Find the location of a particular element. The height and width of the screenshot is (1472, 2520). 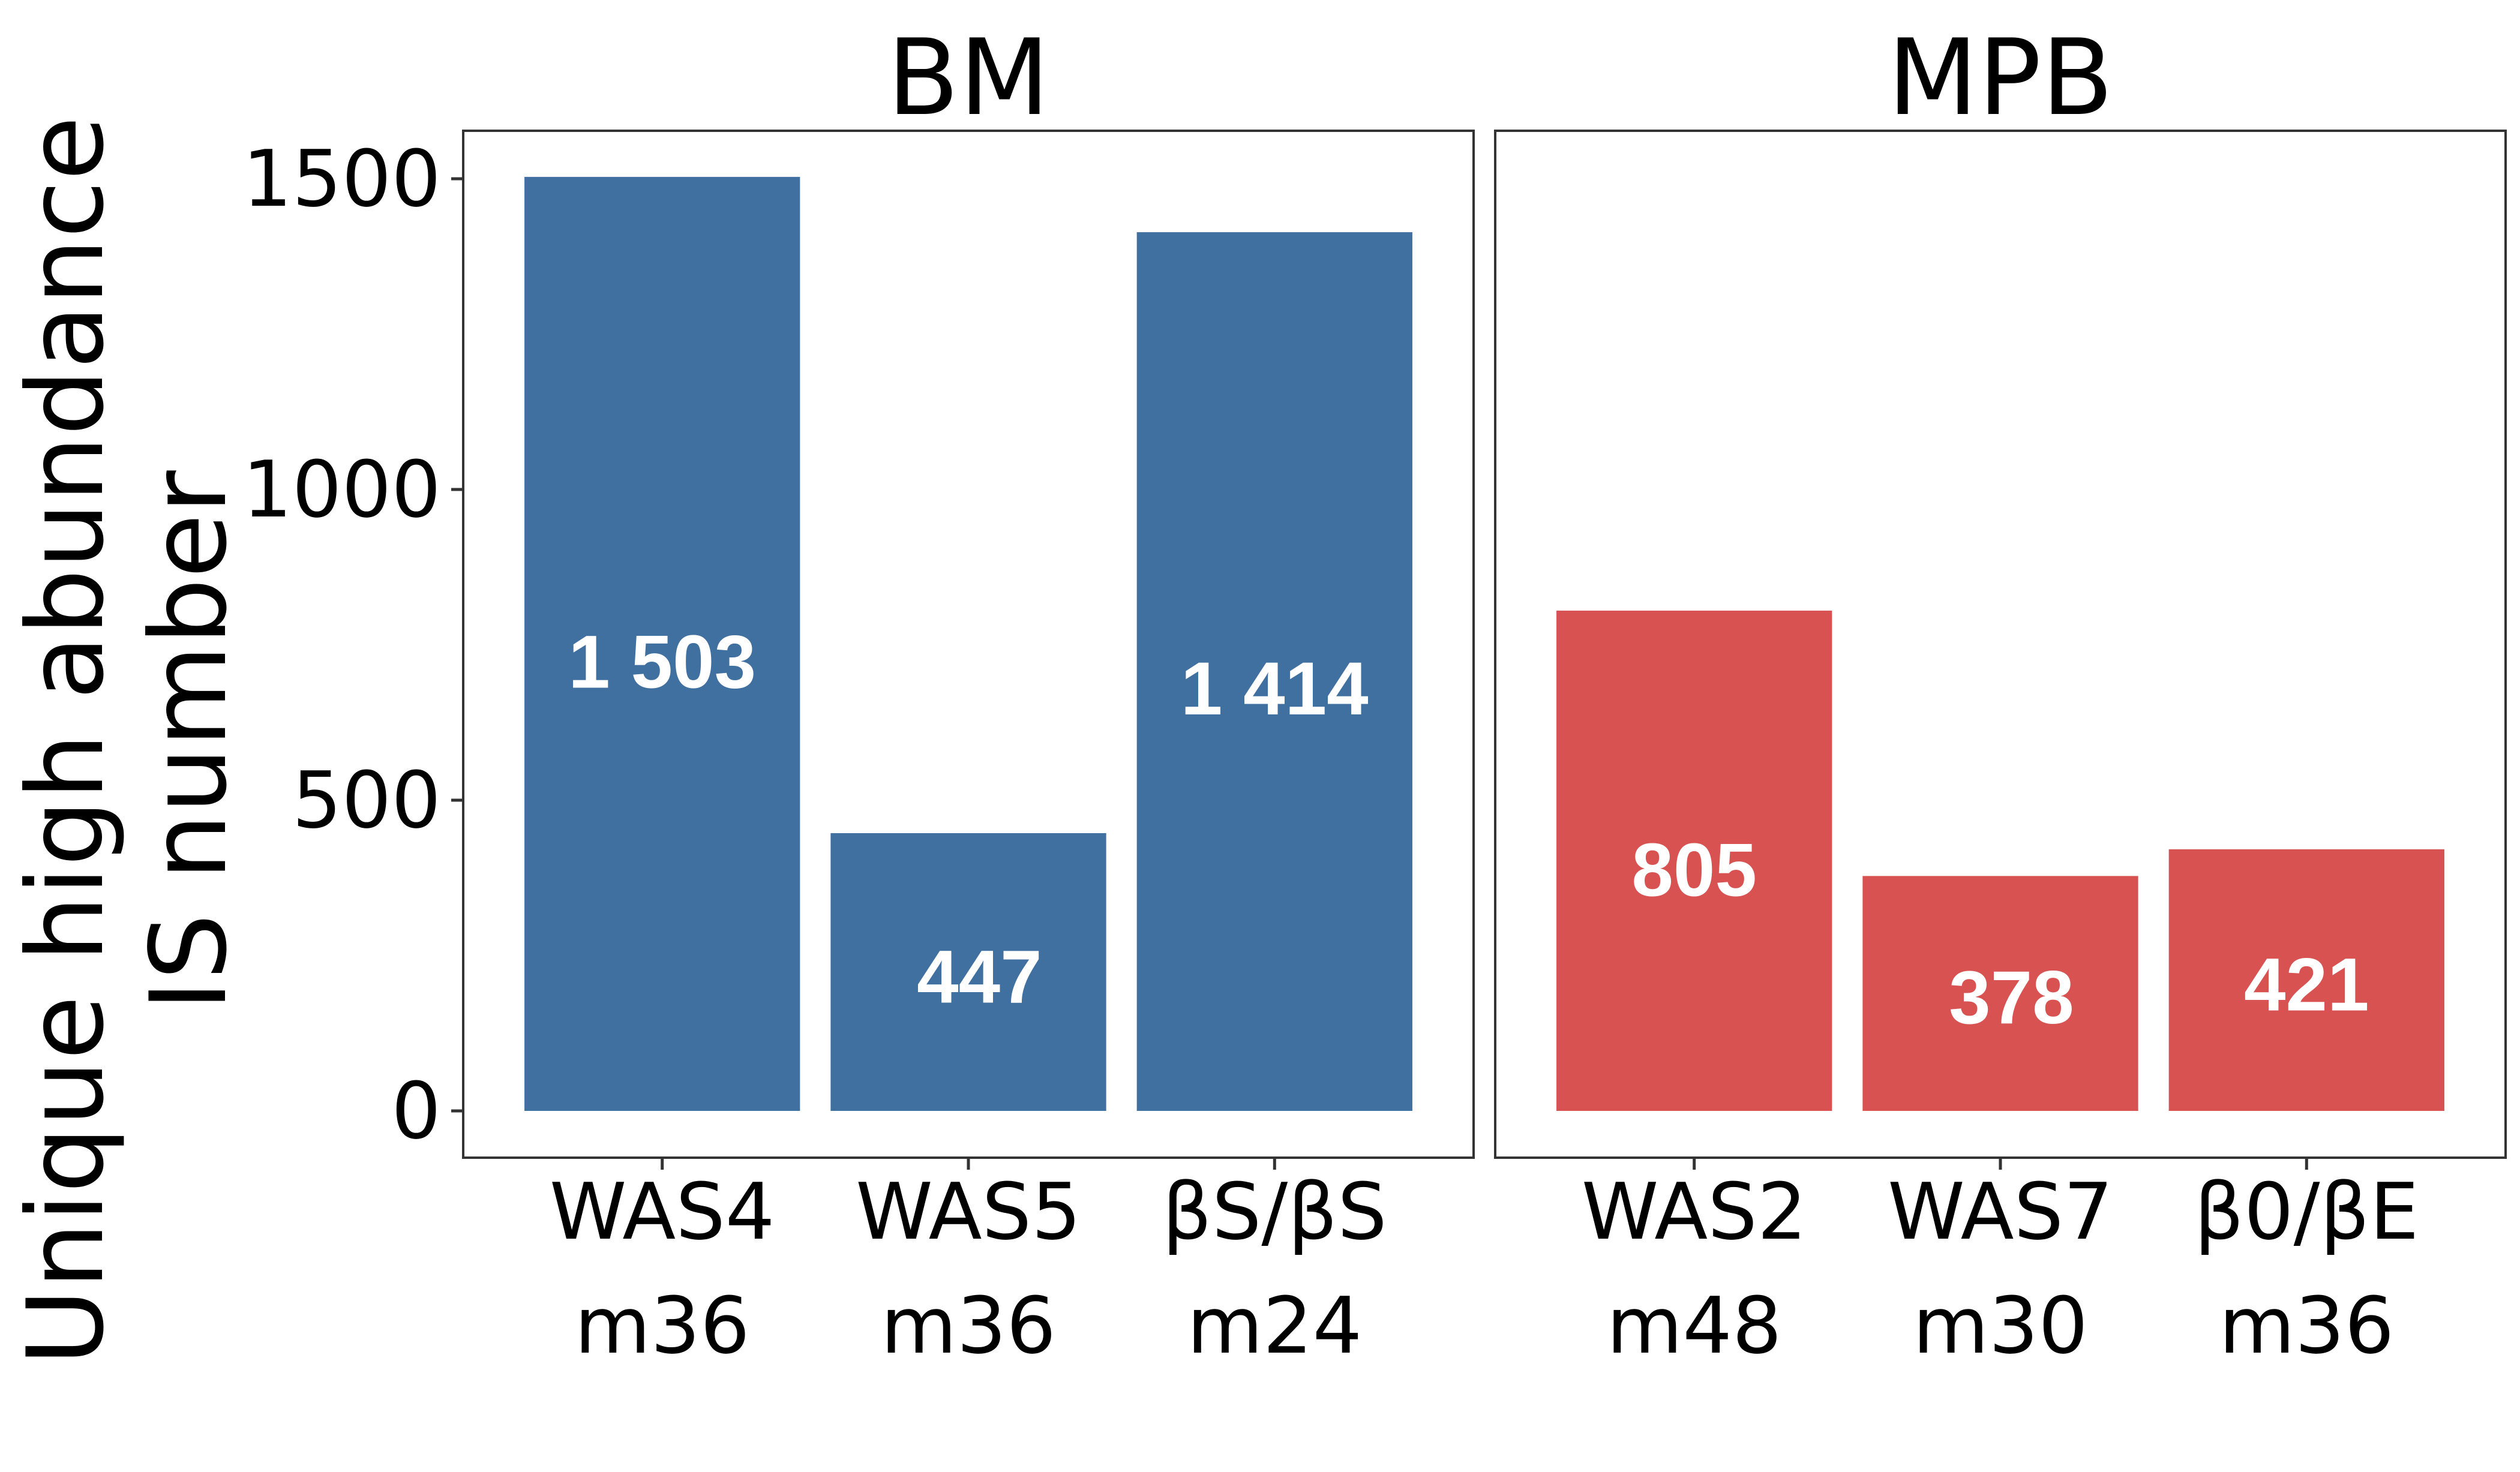

y-axis-title: Unique high abundance IS number is located at coordinates (127, 740).